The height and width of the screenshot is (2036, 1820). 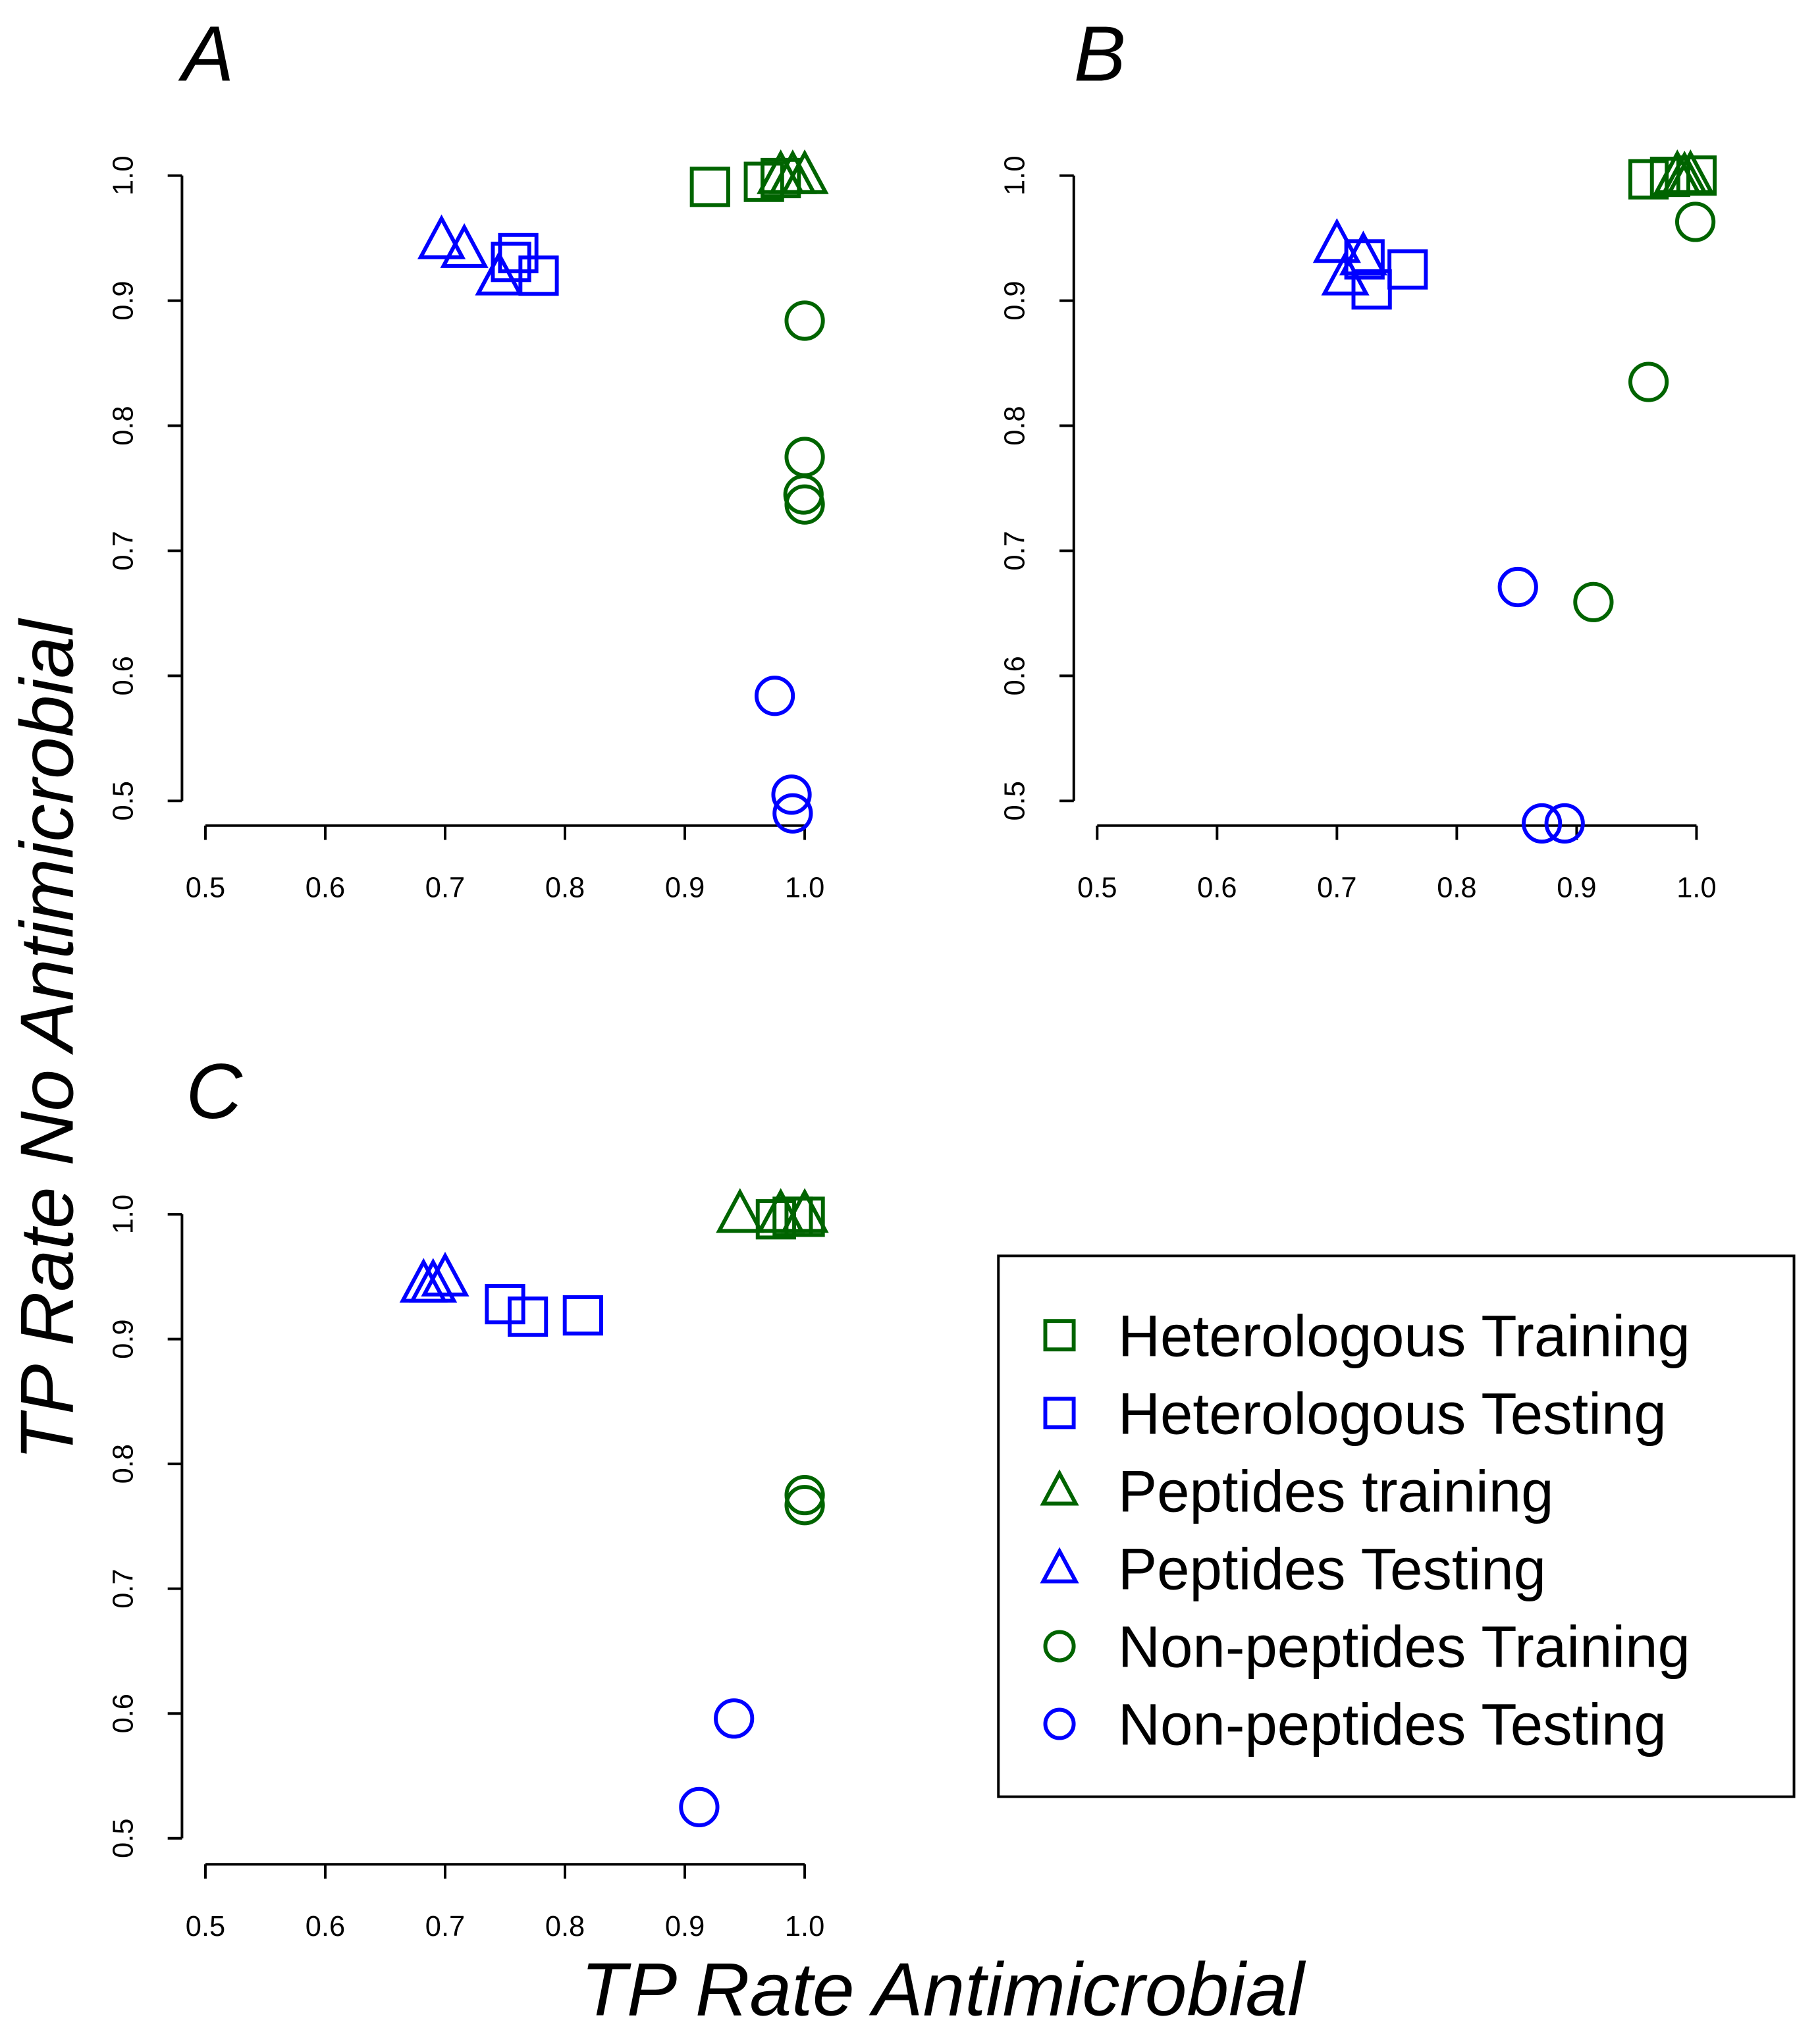 What do you see at coordinates (943, 1989) in the screenshot?
I see `x-axis-title: TP Rate Antimicrobial` at bounding box center [943, 1989].